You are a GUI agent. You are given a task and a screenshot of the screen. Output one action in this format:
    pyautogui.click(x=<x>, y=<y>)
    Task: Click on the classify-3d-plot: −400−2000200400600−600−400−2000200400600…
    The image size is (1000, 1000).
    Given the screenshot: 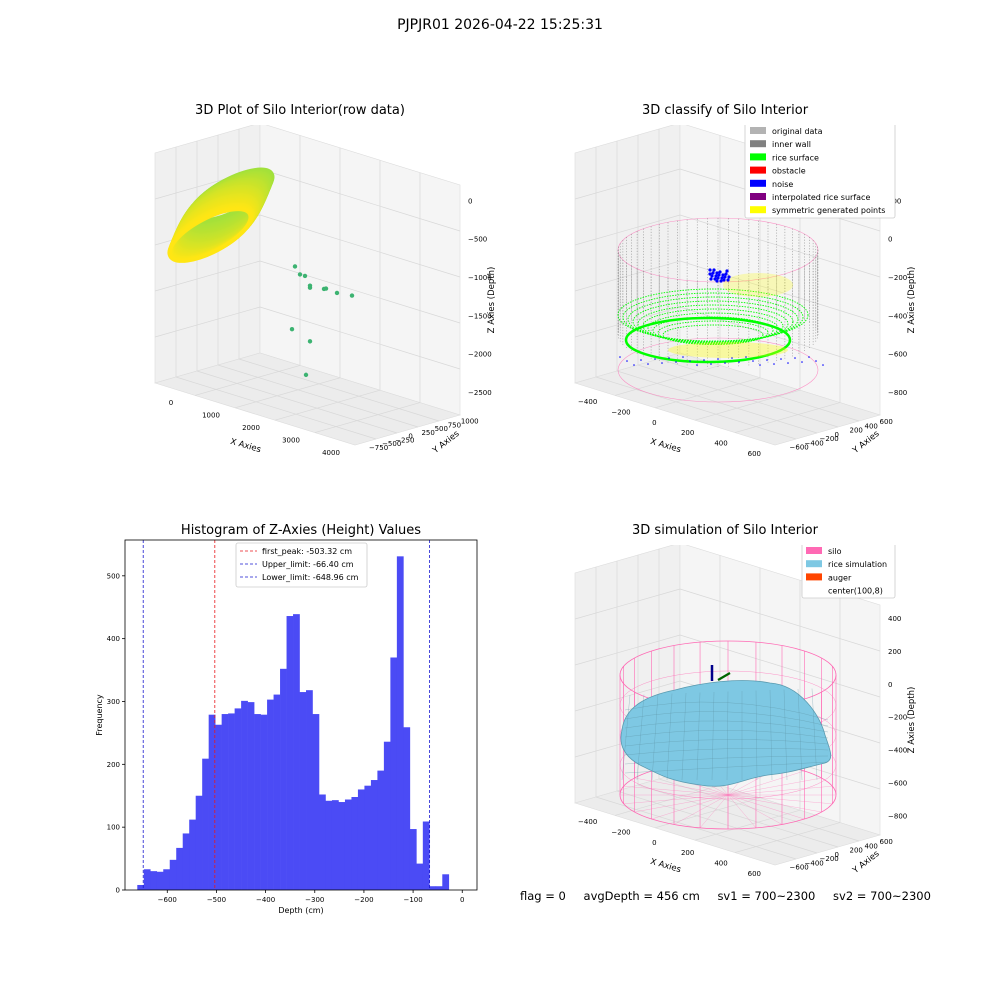 What is the action you would take?
    pyautogui.click(x=745, y=291)
    